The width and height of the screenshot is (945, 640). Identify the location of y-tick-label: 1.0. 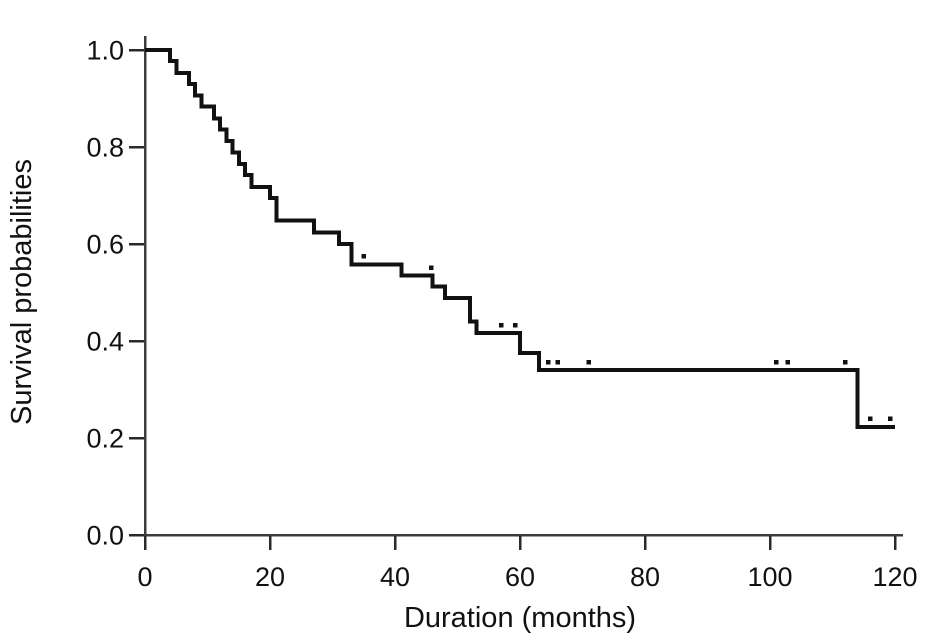
(105, 51).